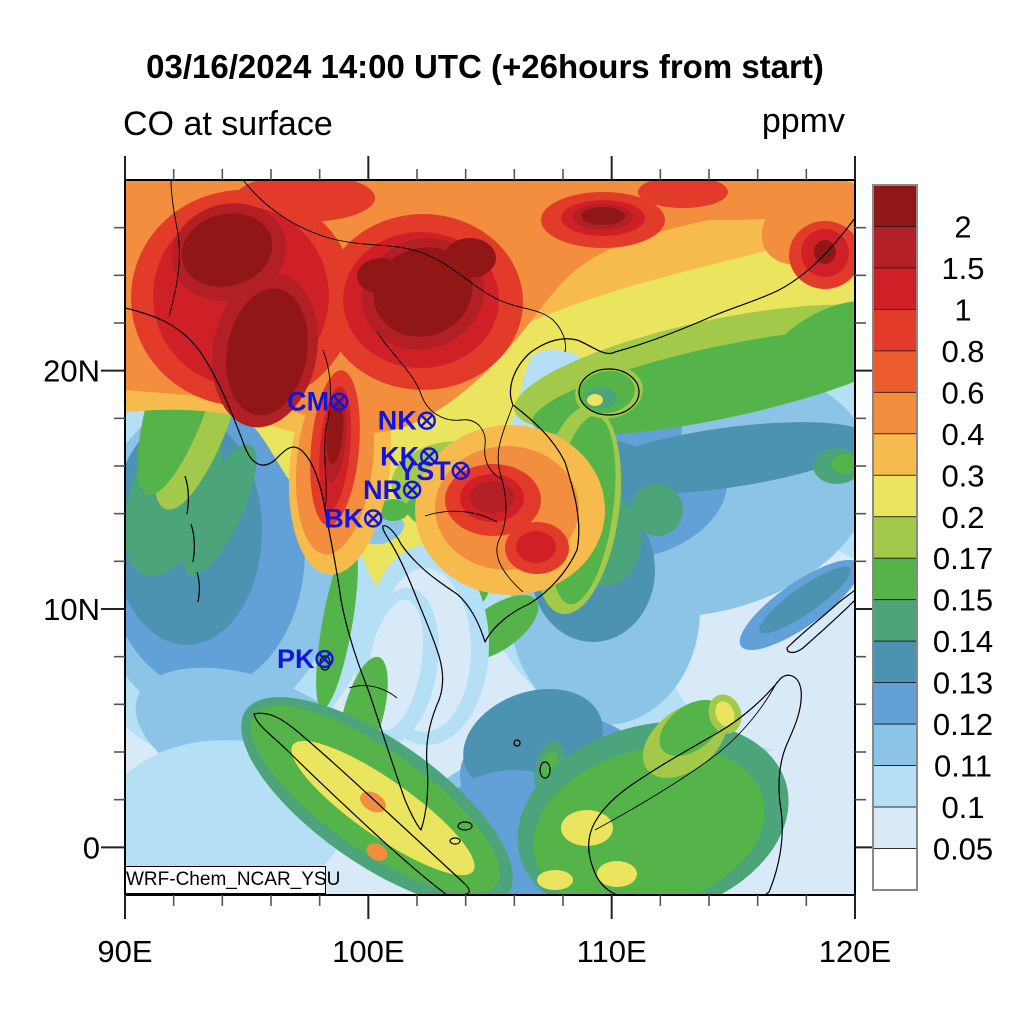 The image size is (1024, 1024). What do you see at coordinates (343, 518) in the screenshot?
I see `station-label: BK` at bounding box center [343, 518].